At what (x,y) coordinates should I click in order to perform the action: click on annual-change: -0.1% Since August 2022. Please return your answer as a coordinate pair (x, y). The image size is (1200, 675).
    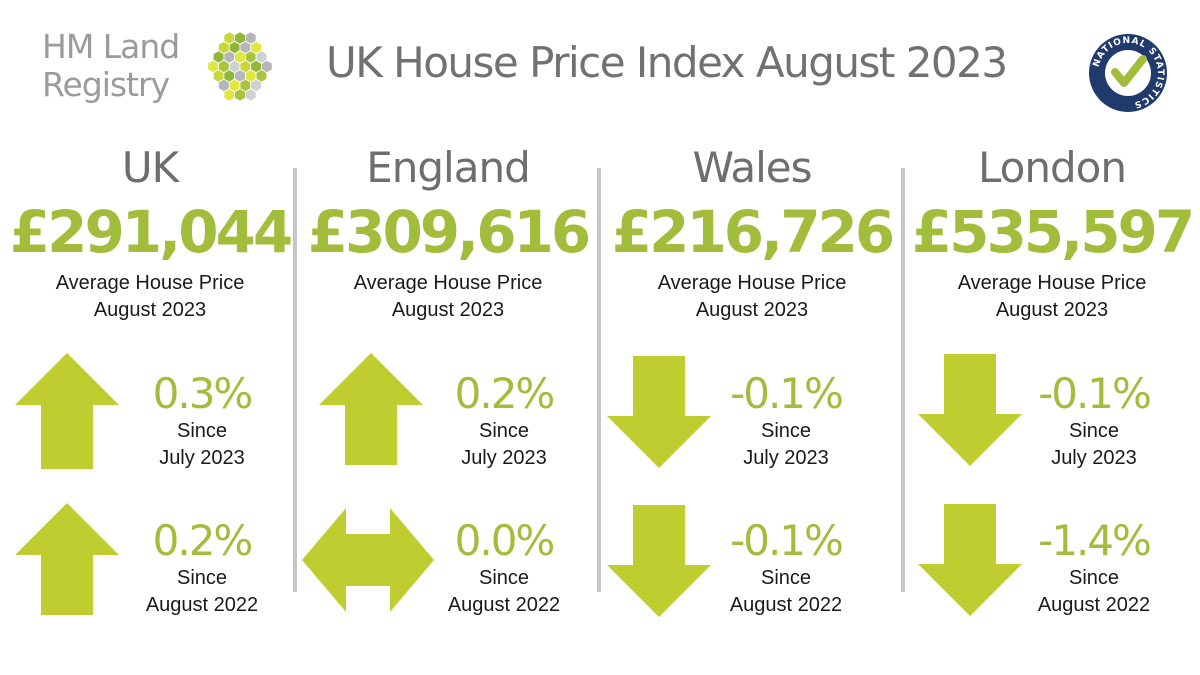
    Looking at the image, I should click on (786, 568).